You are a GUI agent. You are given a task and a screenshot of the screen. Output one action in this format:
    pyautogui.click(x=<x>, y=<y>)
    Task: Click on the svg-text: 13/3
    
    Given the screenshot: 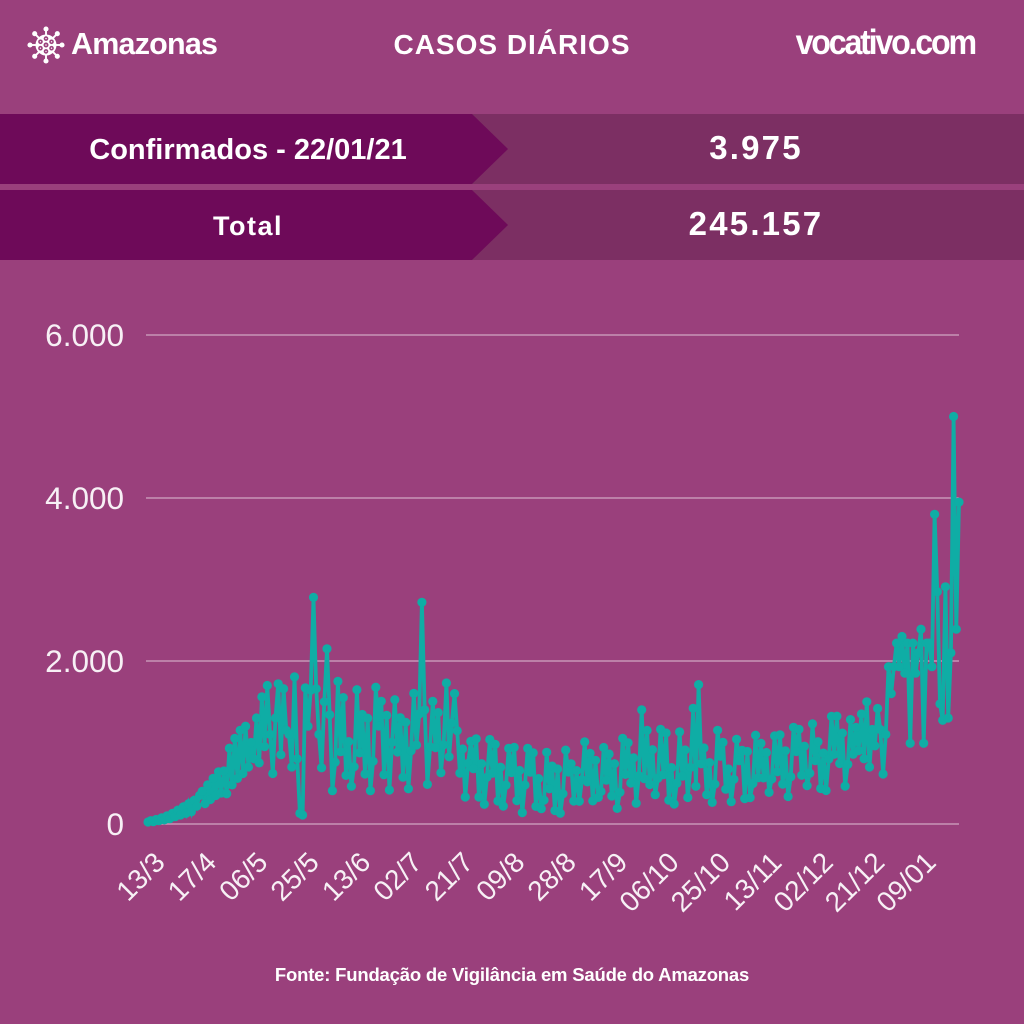 What is the action you would take?
    pyautogui.click(x=140, y=876)
    